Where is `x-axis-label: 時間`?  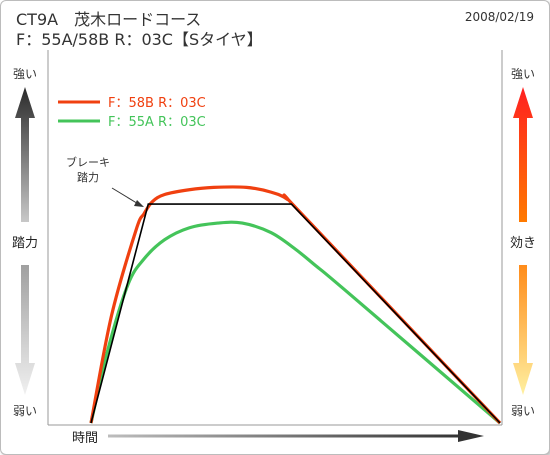 x-axis-label: 時間 is located at coordinates (85, 438).